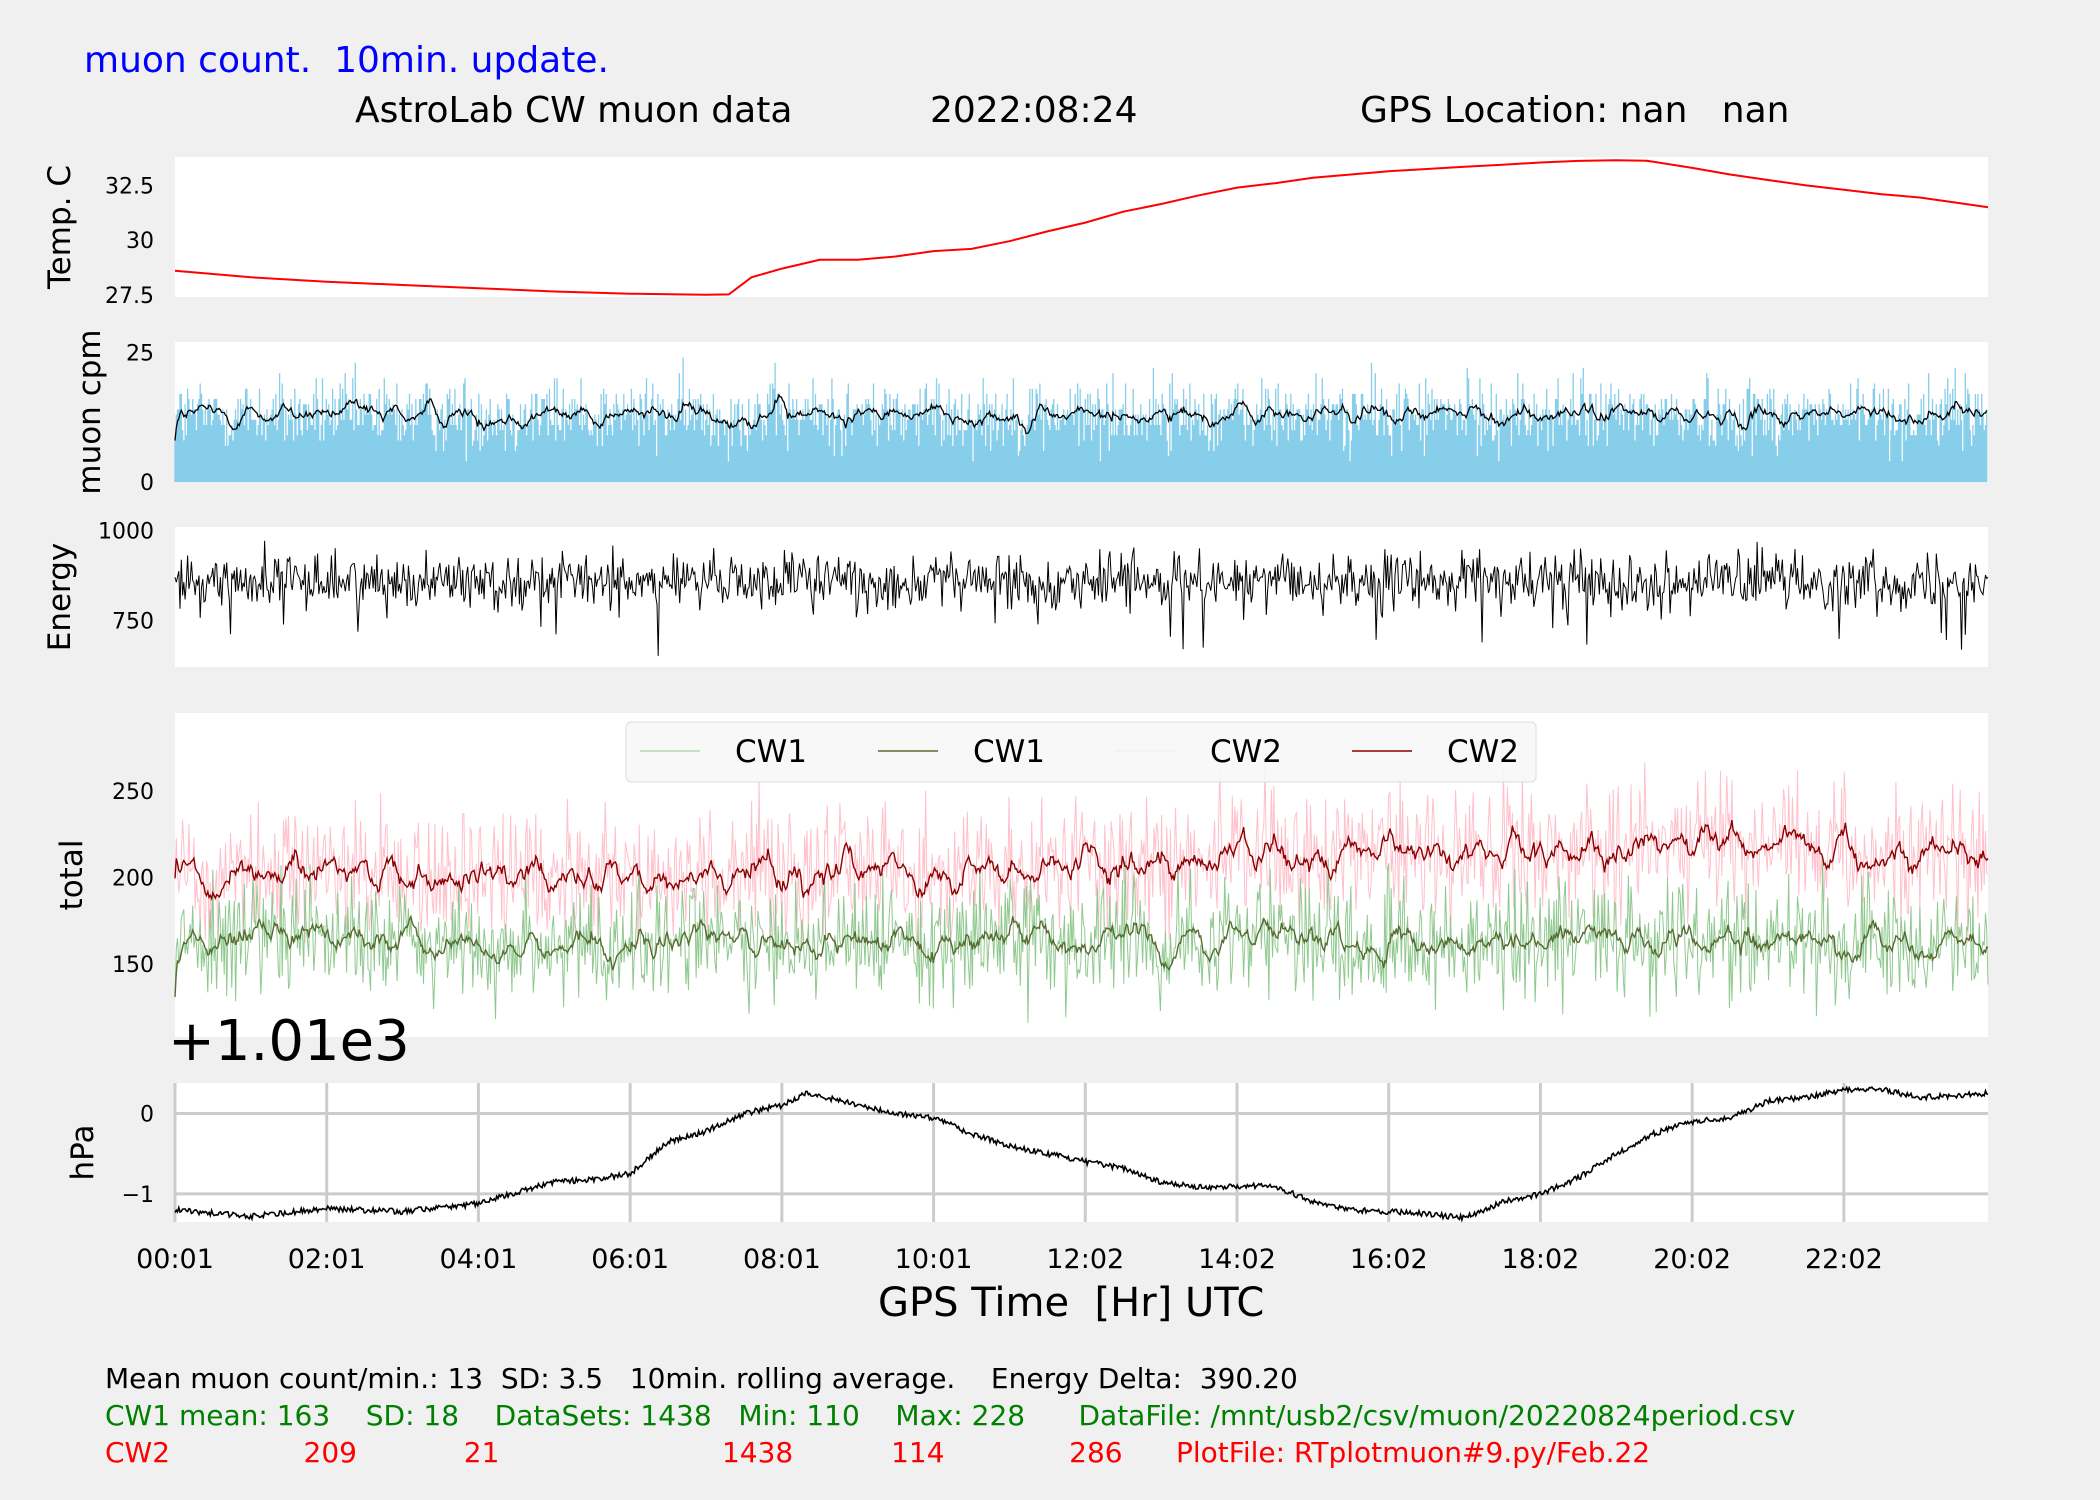  Describe the element at coordinates (479, 1259) in the screenshot. I see `x-tick-label: 04:01` at that location.